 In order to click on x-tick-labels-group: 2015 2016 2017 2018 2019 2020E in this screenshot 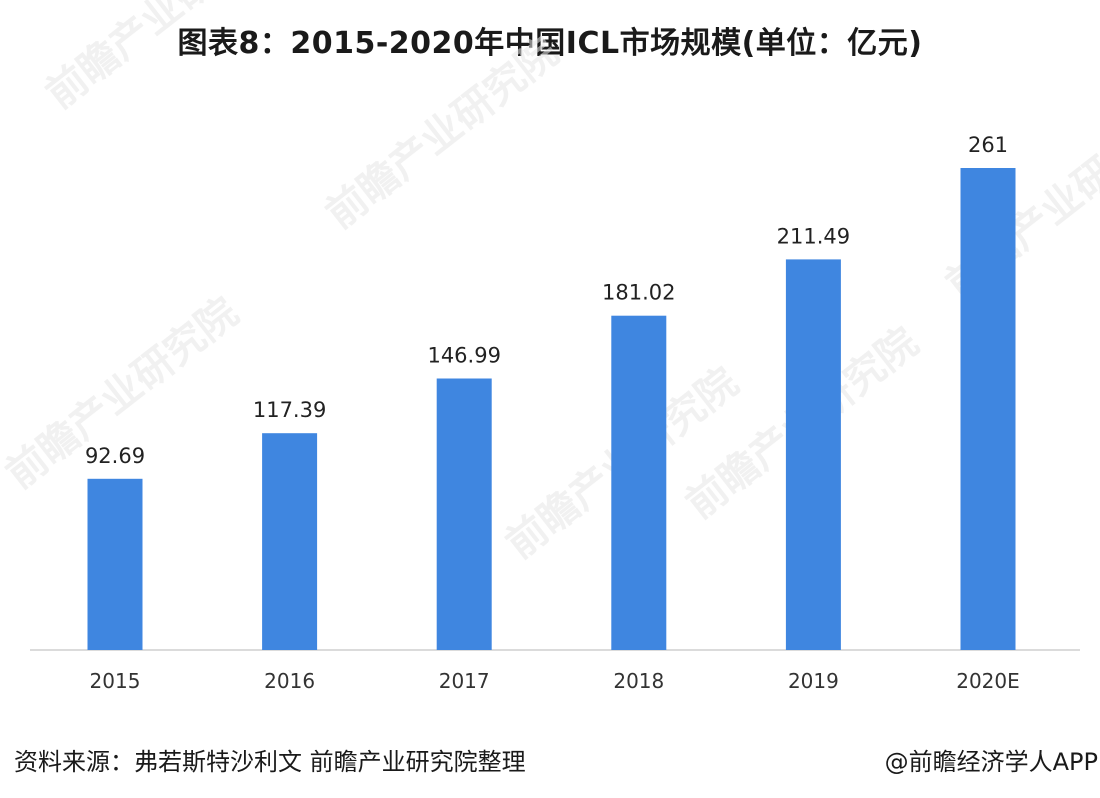, I will do `click(555, 681)`.